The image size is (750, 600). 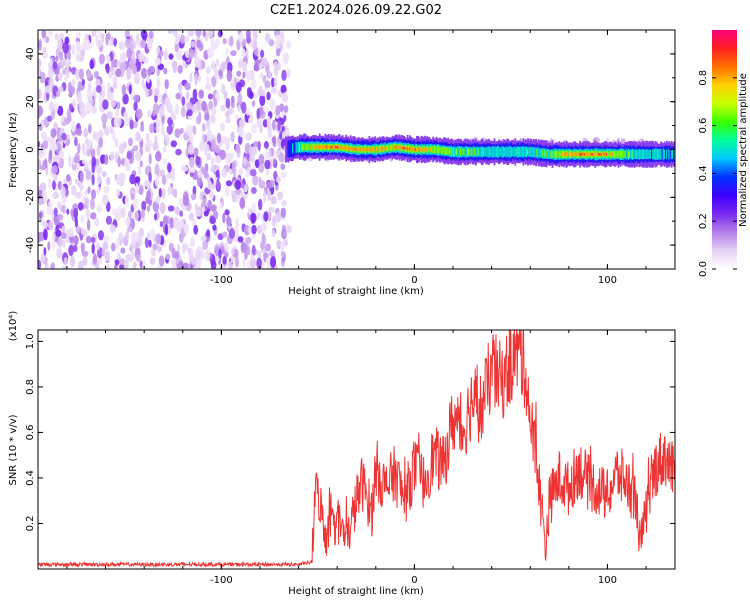 What do you see at coordinates (703, 78) in the screenshot?
I see `colorbar-tick-label: 0.8` at bounding box center [703, 78].